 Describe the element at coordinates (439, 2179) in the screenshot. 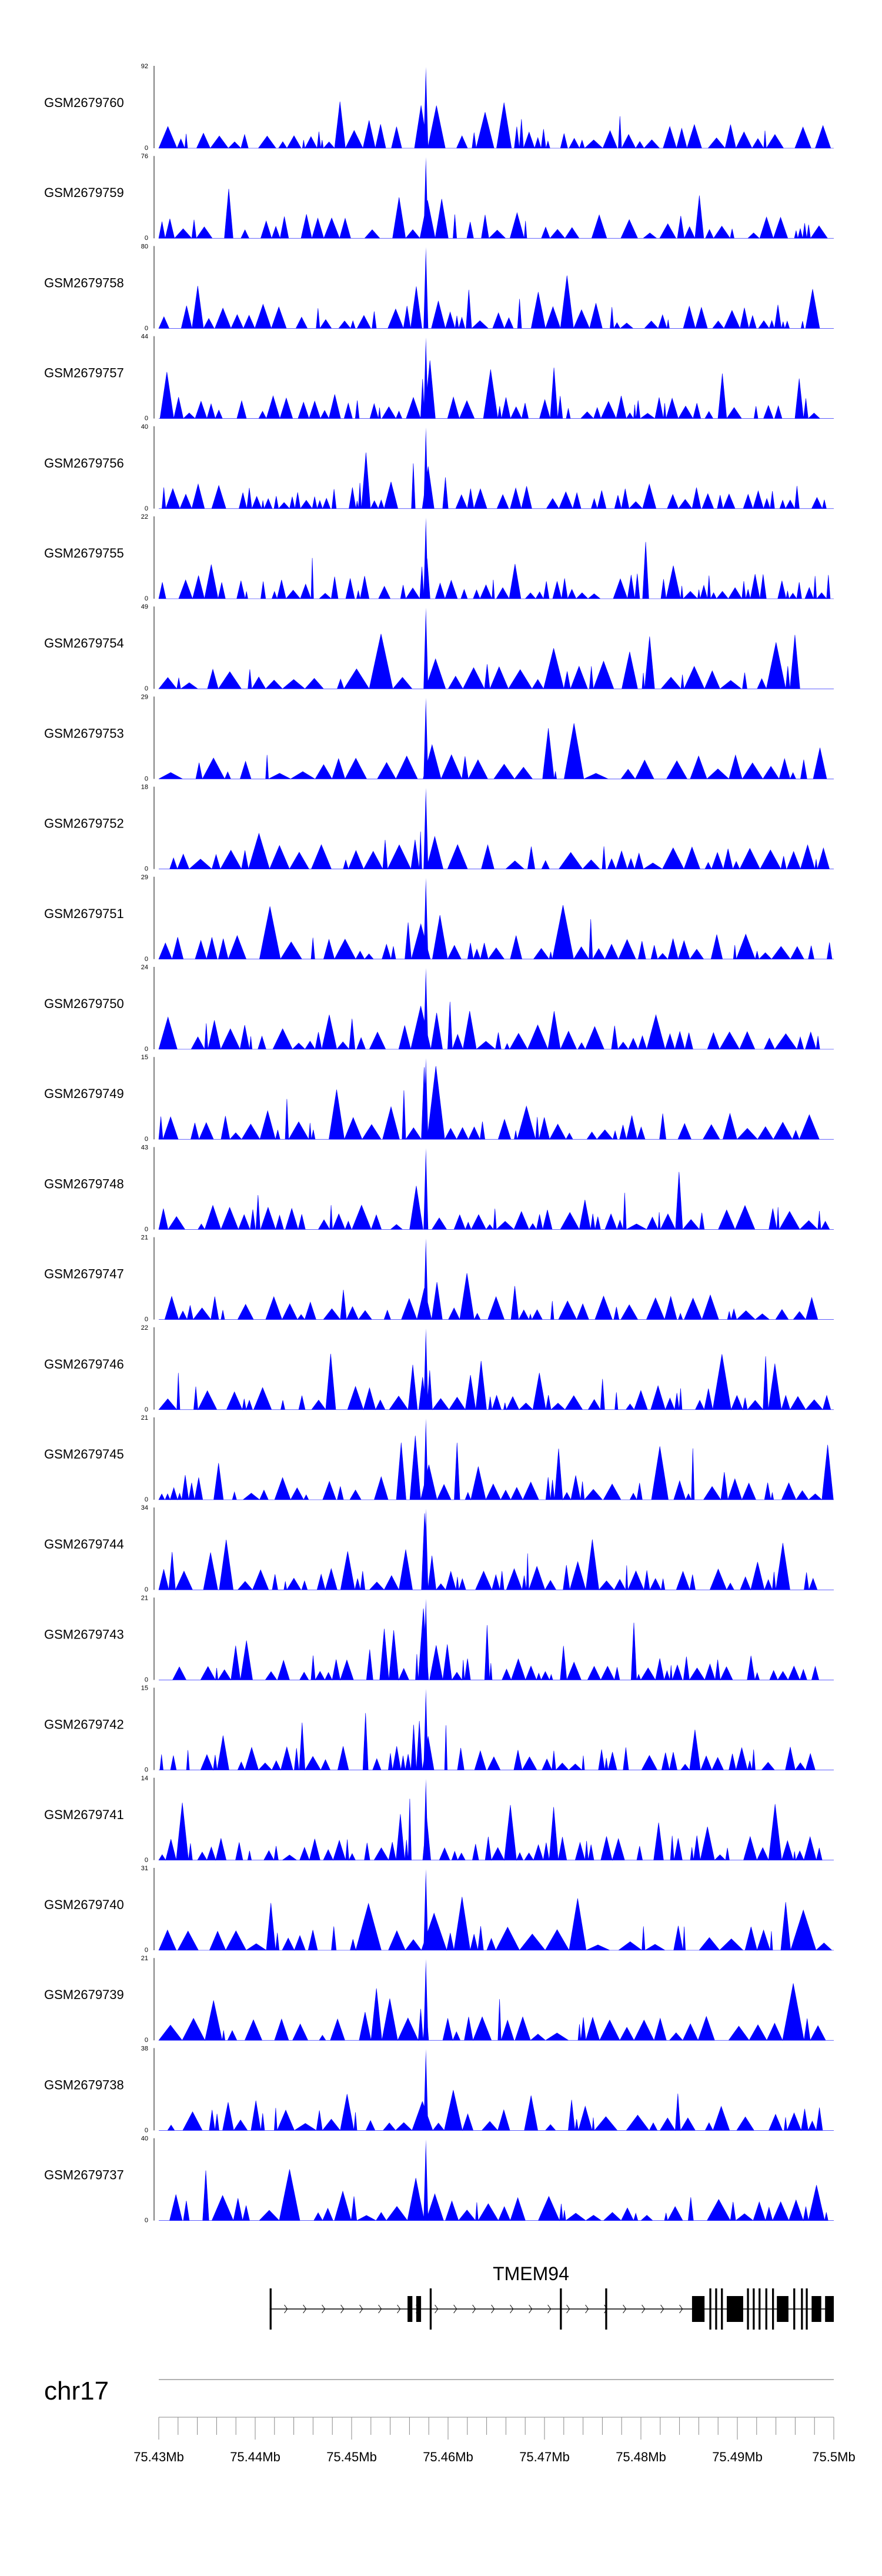

I see `track-GSM2679737: GSM2679737 40 0` at that location.